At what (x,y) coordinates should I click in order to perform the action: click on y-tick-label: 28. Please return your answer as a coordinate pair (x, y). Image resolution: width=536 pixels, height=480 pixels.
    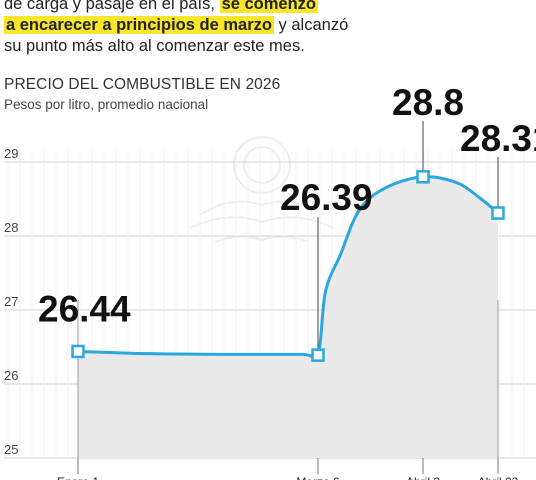
    Looking at the image, I should click on (11, 227).